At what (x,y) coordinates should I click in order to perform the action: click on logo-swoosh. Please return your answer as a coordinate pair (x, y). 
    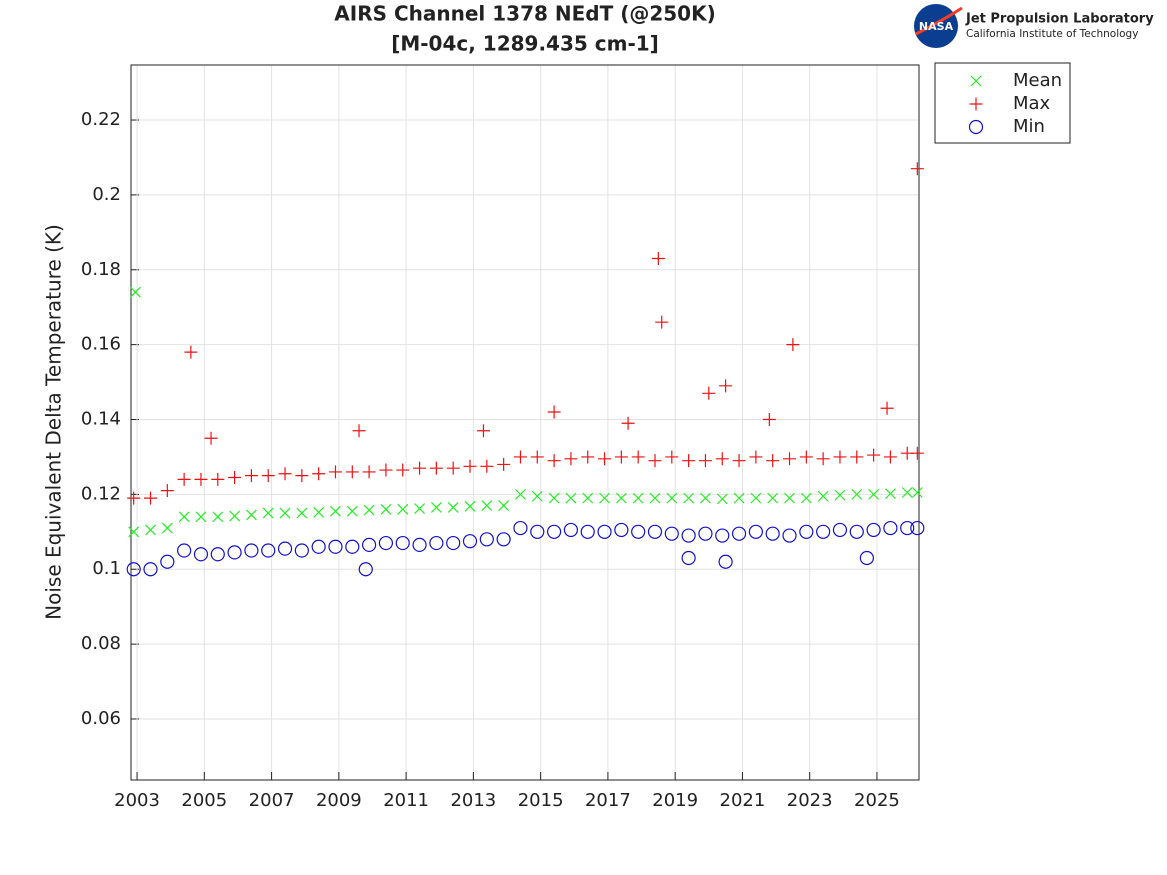
    Looking at the image, I should click on (939, 21).